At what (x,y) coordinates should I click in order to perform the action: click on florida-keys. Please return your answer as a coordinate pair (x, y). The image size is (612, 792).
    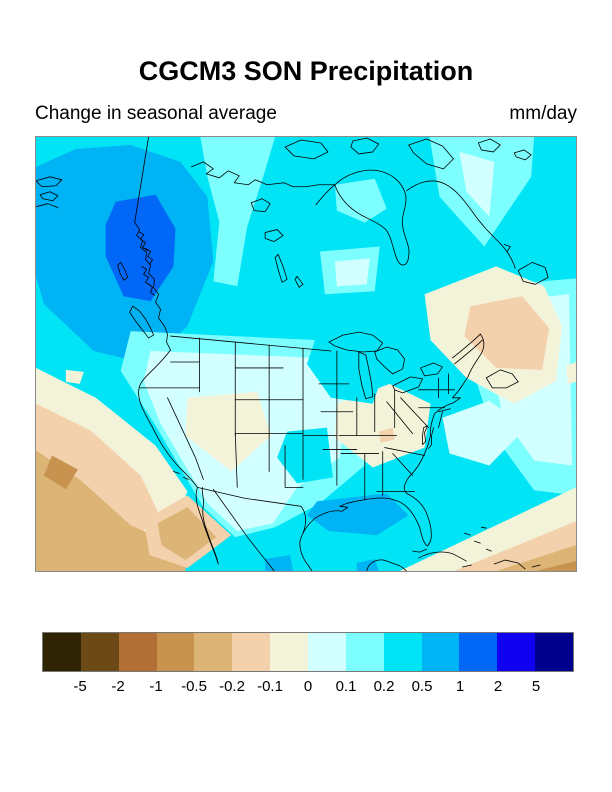
    Looking at the image, I should click on (419, 550).